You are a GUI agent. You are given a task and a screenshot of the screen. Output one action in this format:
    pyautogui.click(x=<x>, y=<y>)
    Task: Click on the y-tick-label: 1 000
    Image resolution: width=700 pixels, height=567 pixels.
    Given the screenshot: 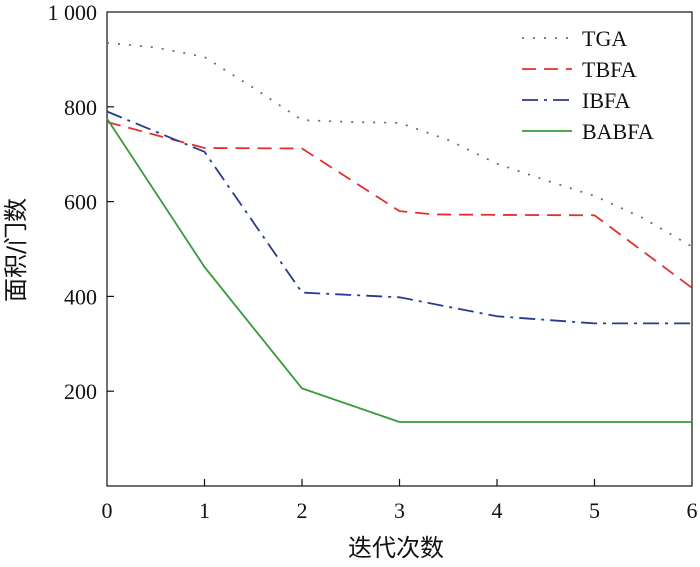 What is the action you would take?
    pyautogui.click(x=73, y=12)
    